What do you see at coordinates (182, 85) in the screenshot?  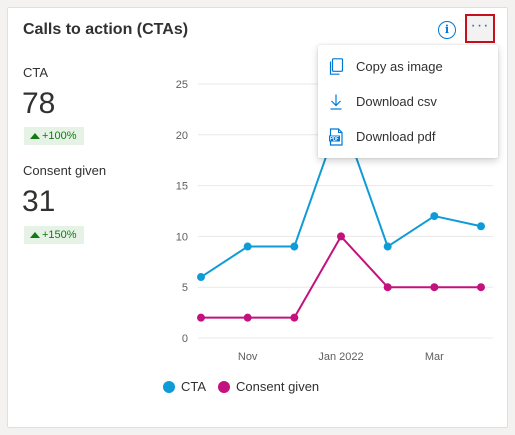 I see `y-tick-label: 25` at bounding box center [182, 85].